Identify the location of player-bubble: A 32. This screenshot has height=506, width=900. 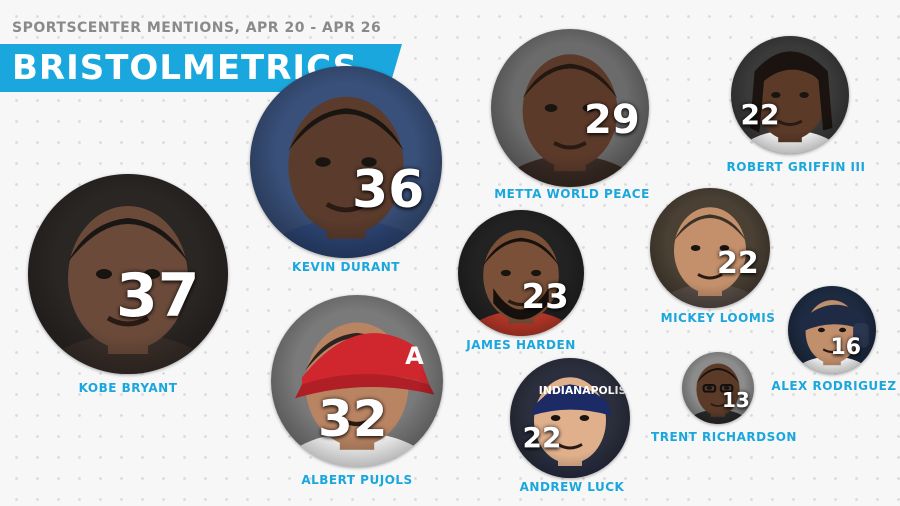
(357, 381).